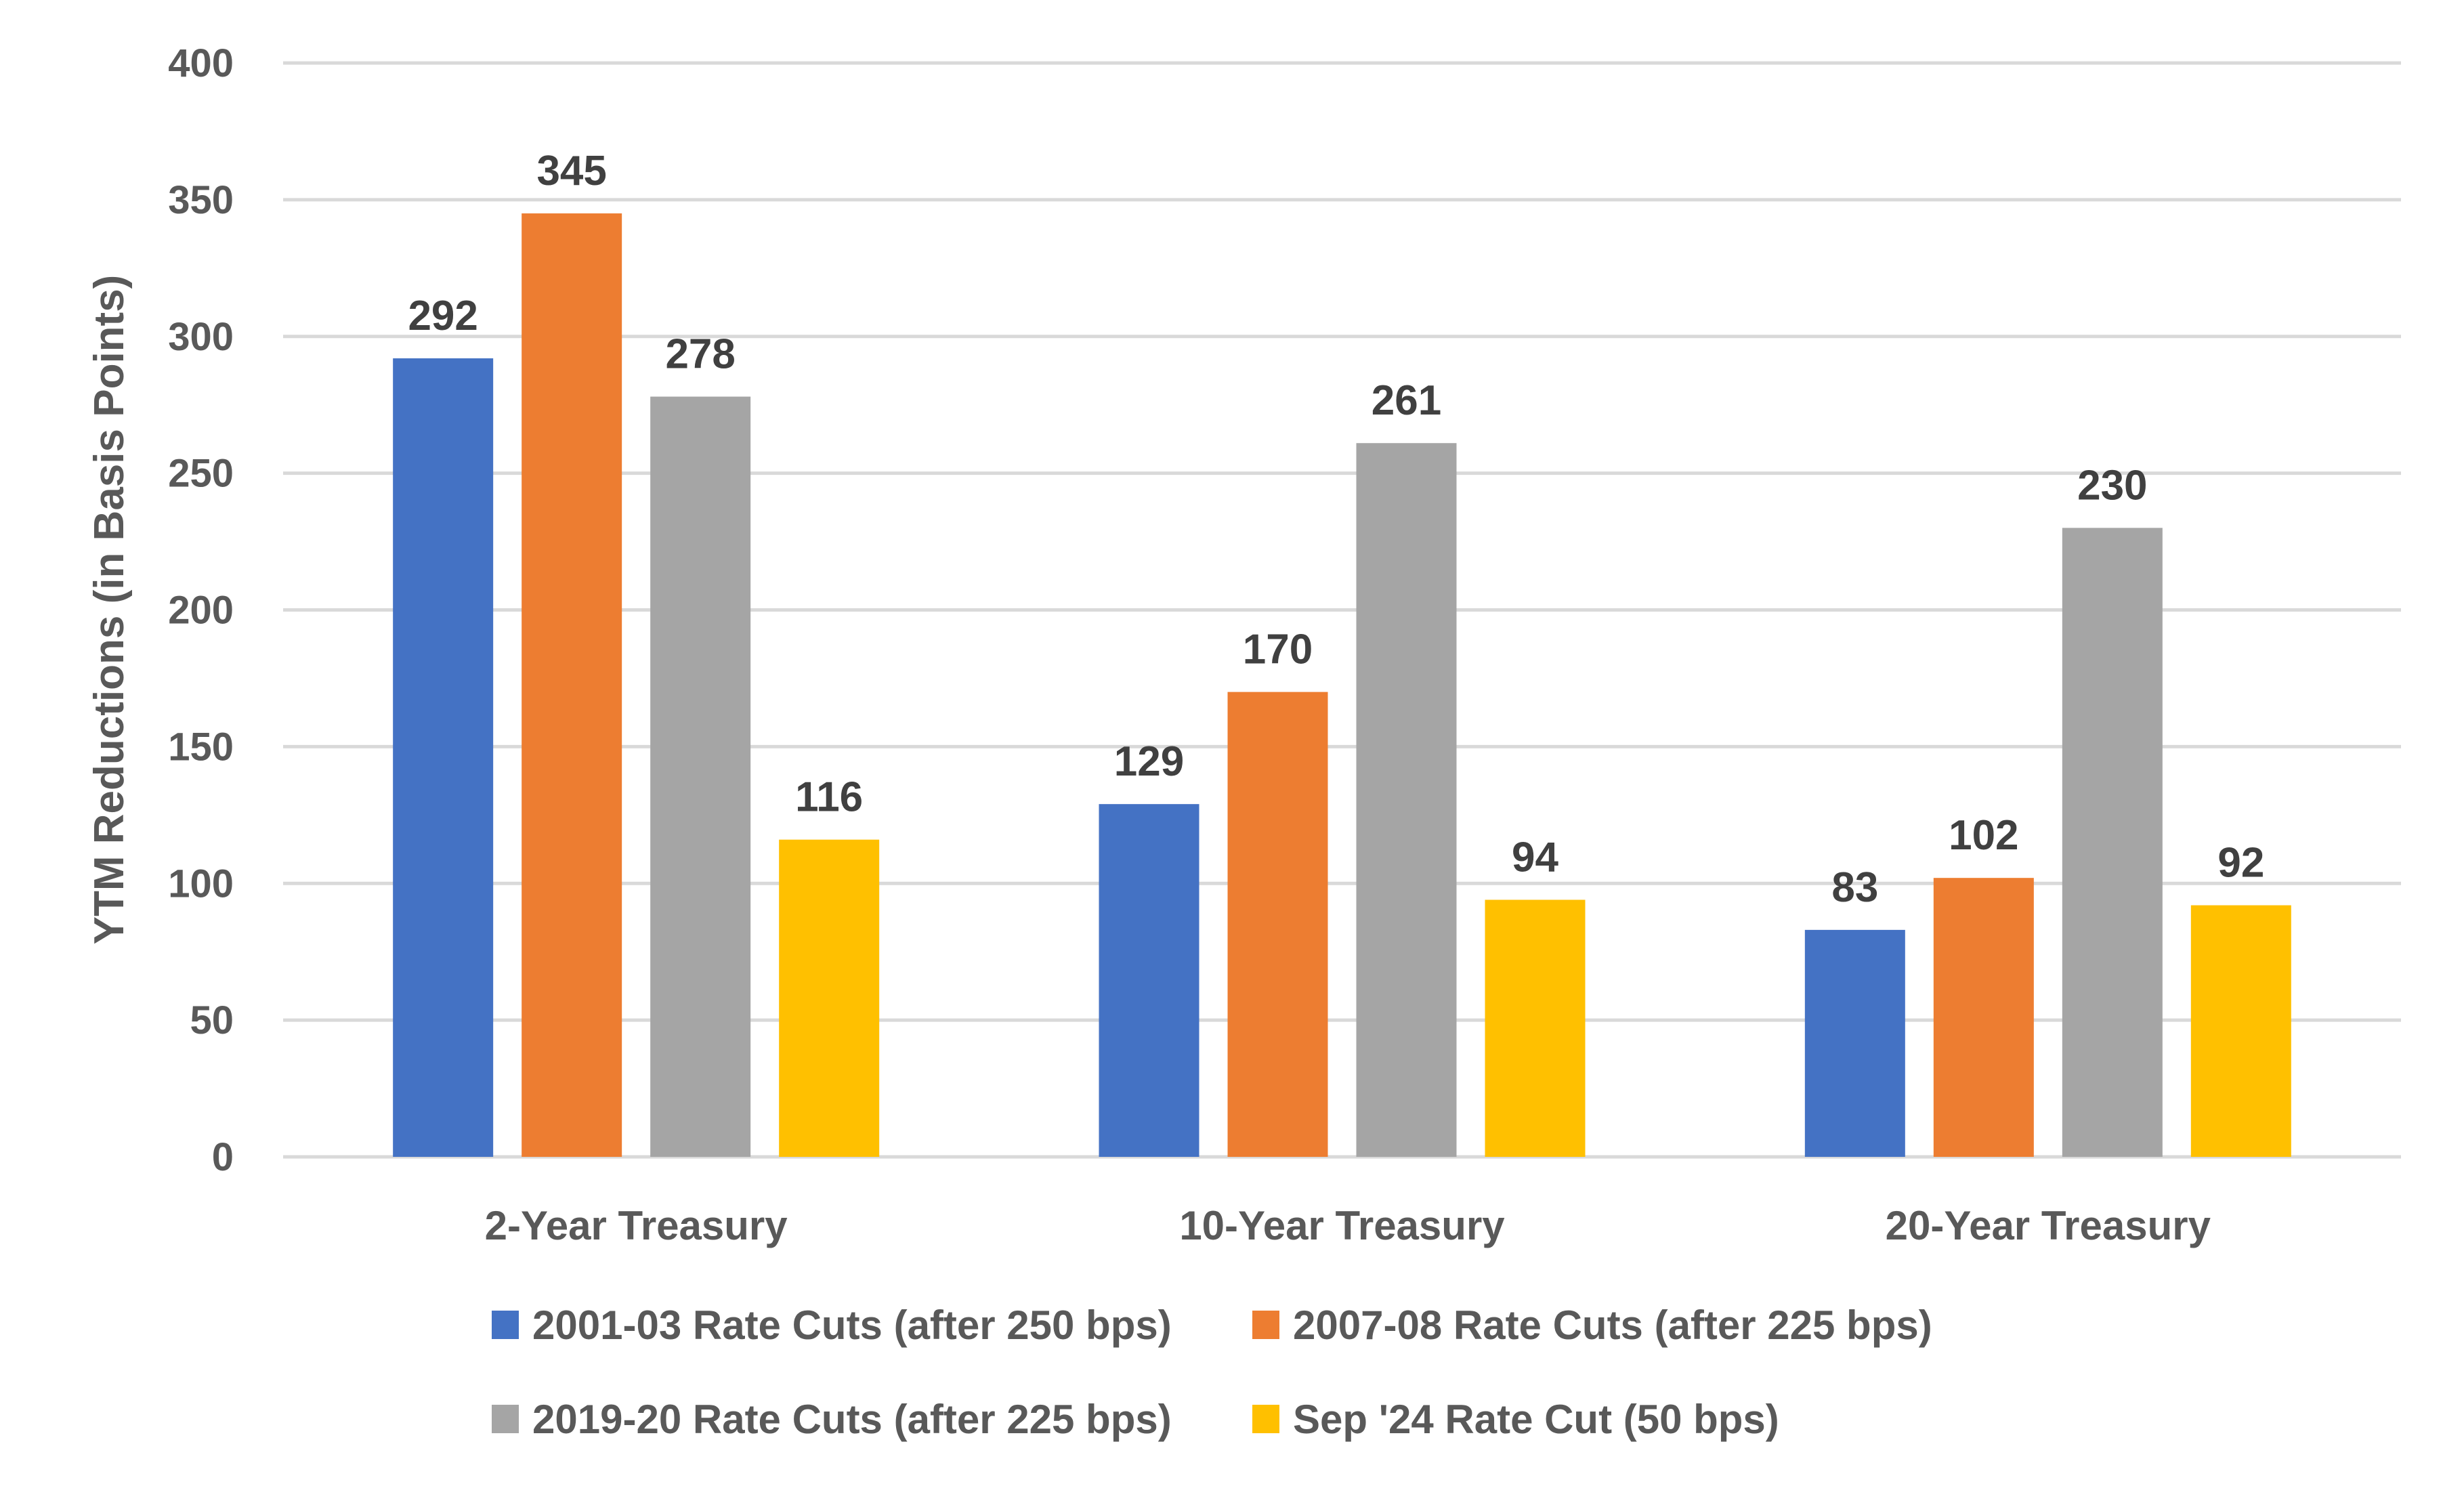  What do you see at coordinates (2112, 485) in the screenshot?
I see `data-label: 230` at bounding box center [2112, 485].